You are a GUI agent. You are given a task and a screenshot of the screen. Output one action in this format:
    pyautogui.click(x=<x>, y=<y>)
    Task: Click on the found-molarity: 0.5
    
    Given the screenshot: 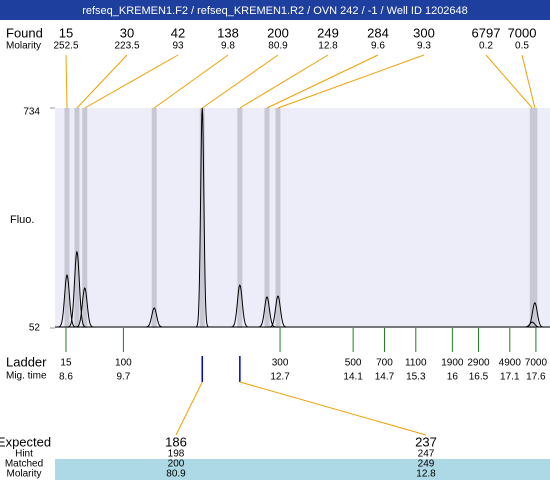 What is the action you would take?
    pyautogui.click(x=522, y=46)
    